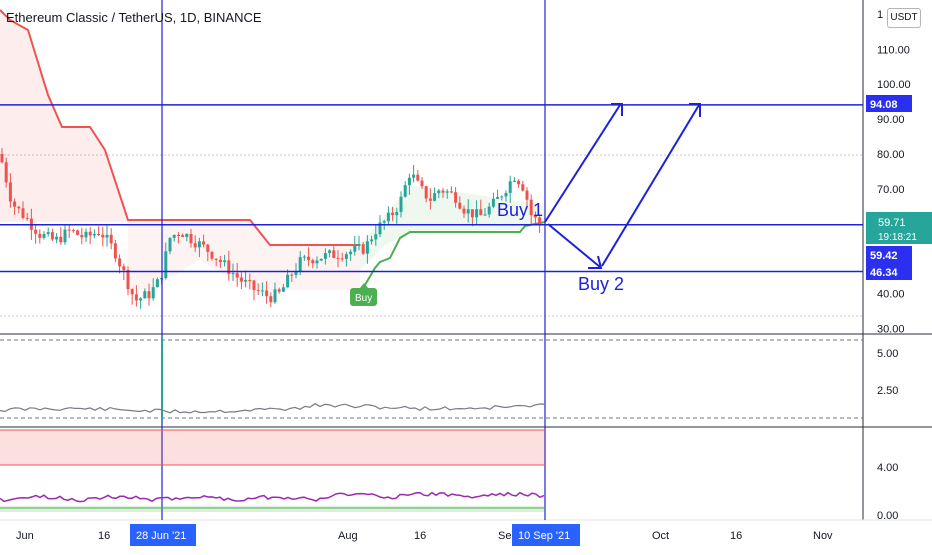 The height and width of the screenshot is (555, 932). I want to click on indicator2-tick: 4.00, so click(887, 468).